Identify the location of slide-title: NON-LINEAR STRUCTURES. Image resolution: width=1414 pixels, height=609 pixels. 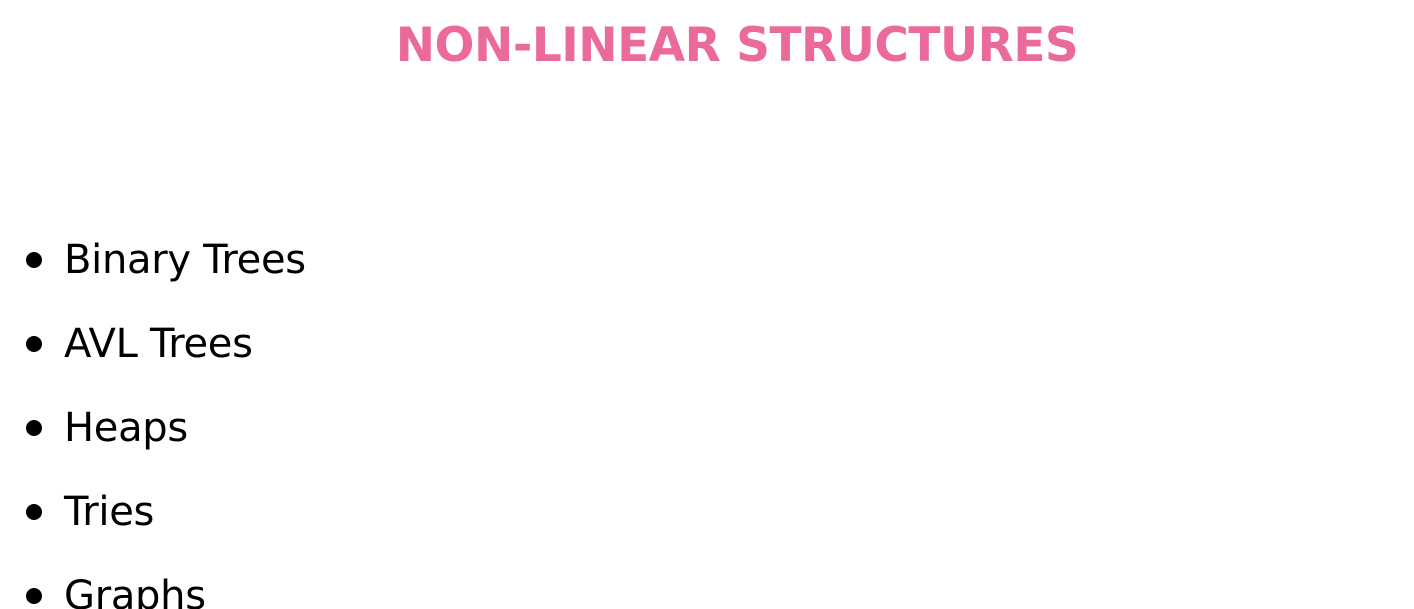
(737, 45).